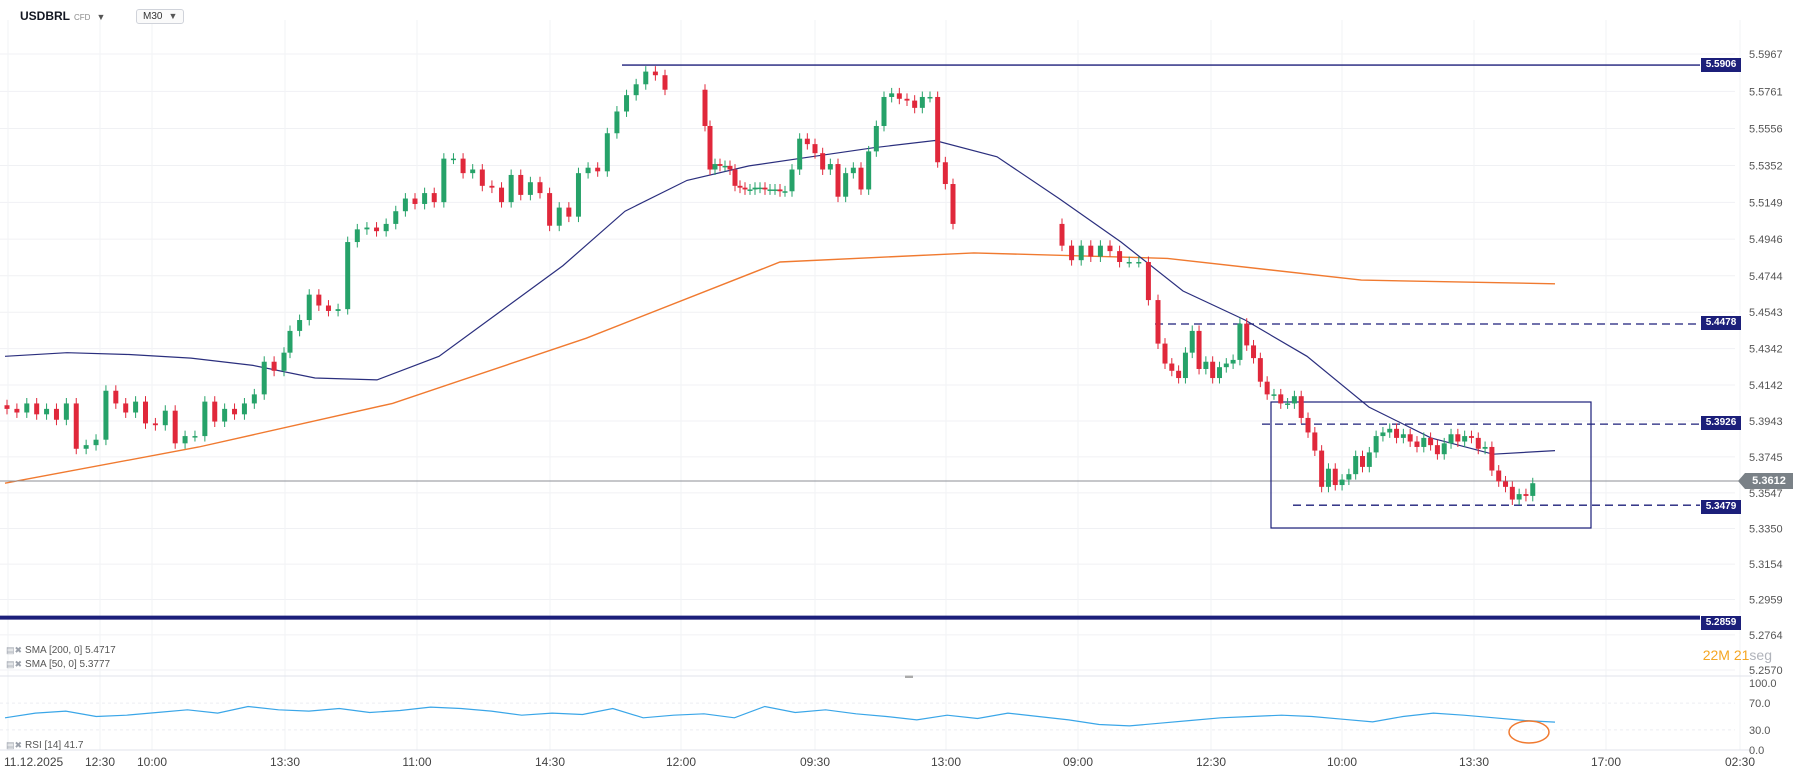 The width and height of the screenshot is (1810, 779). I want to click on x-tick-label: 17:00, so click(1606, 762).